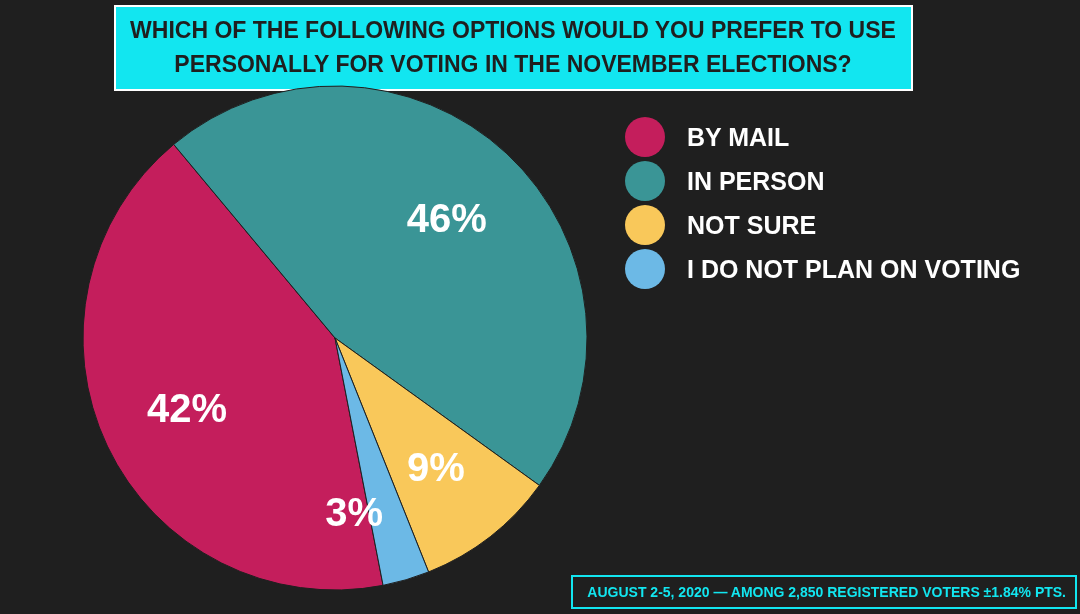  I want to click on legend-label: NOT SURE, so click(752, 225).